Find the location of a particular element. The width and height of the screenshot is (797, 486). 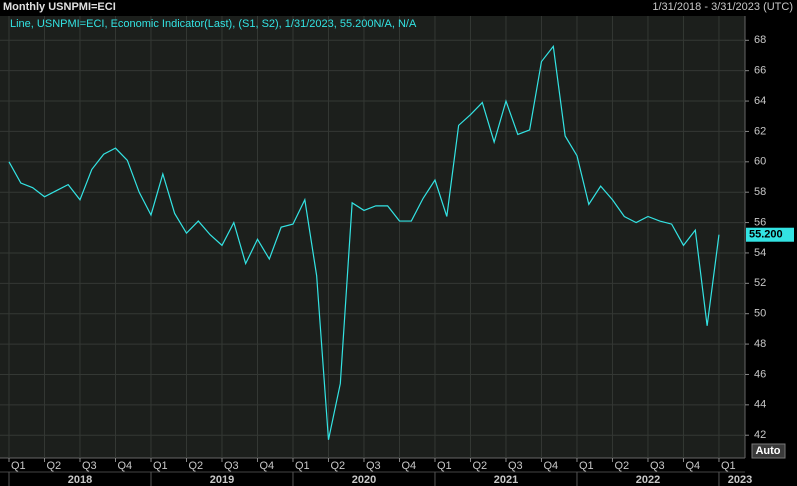

y-tick-label: 66 is located at coordinates (760, 71).